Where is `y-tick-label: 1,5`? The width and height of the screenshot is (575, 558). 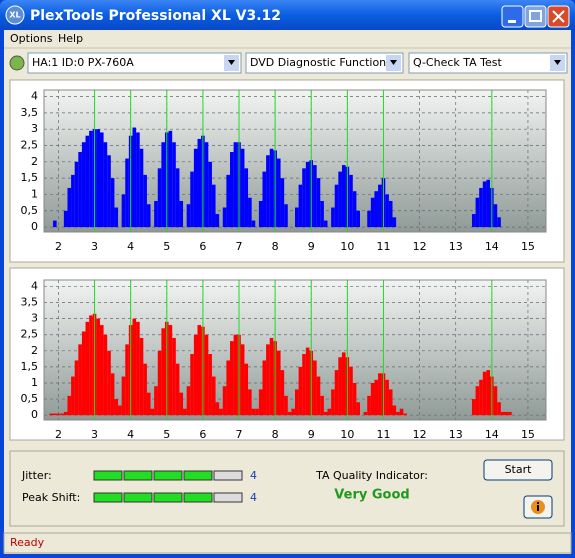
y-tick-label: 1,5 is located at coordinates (30, 177).